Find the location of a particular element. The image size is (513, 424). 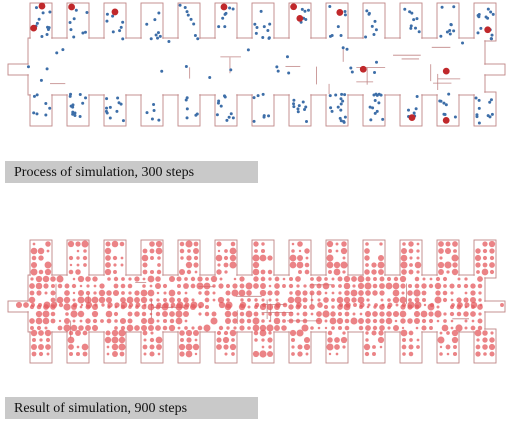

leader is located at coordinates (71, 7).